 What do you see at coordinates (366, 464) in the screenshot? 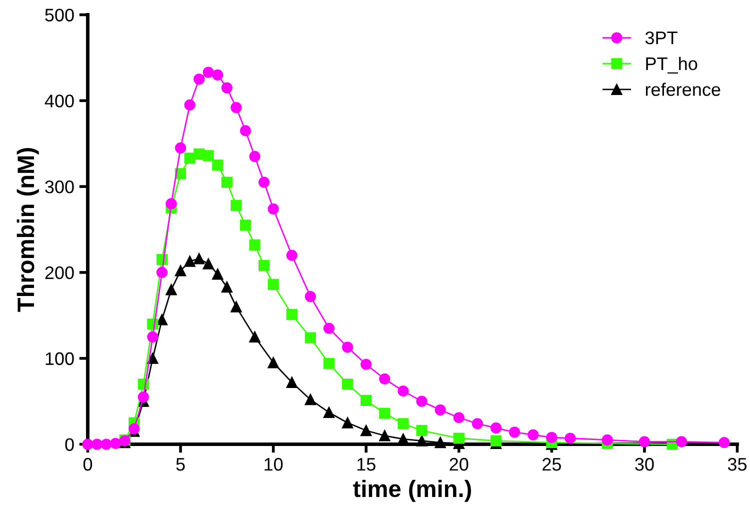
I see `x-tick-label: 15` at bounding box center [366, 464].